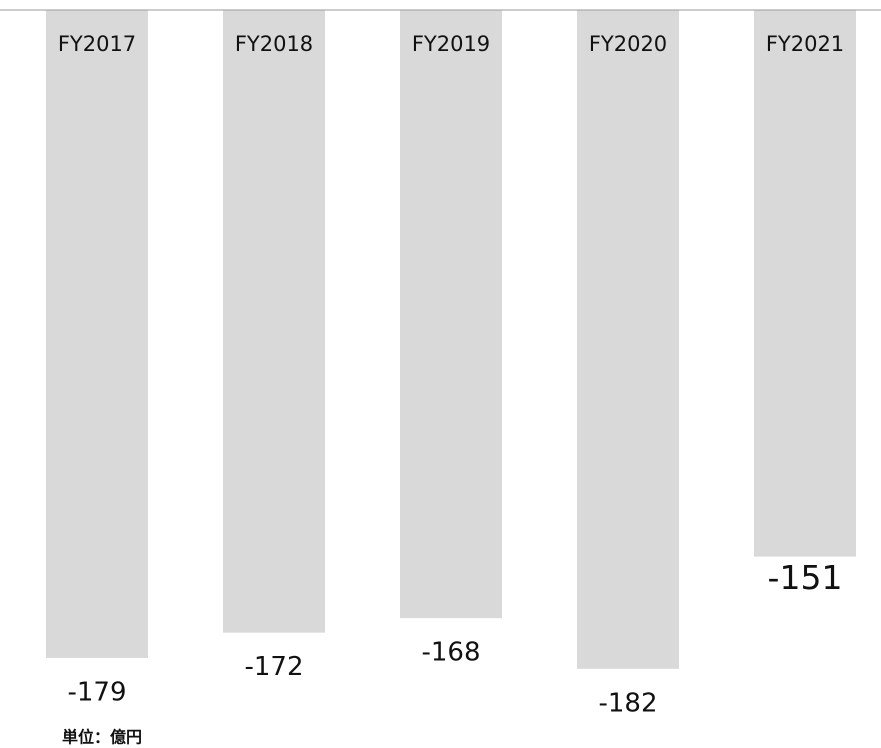  Describe the element at coordinates (451, 44) in the screenshot. I see `category-label: FY2019` at that location.